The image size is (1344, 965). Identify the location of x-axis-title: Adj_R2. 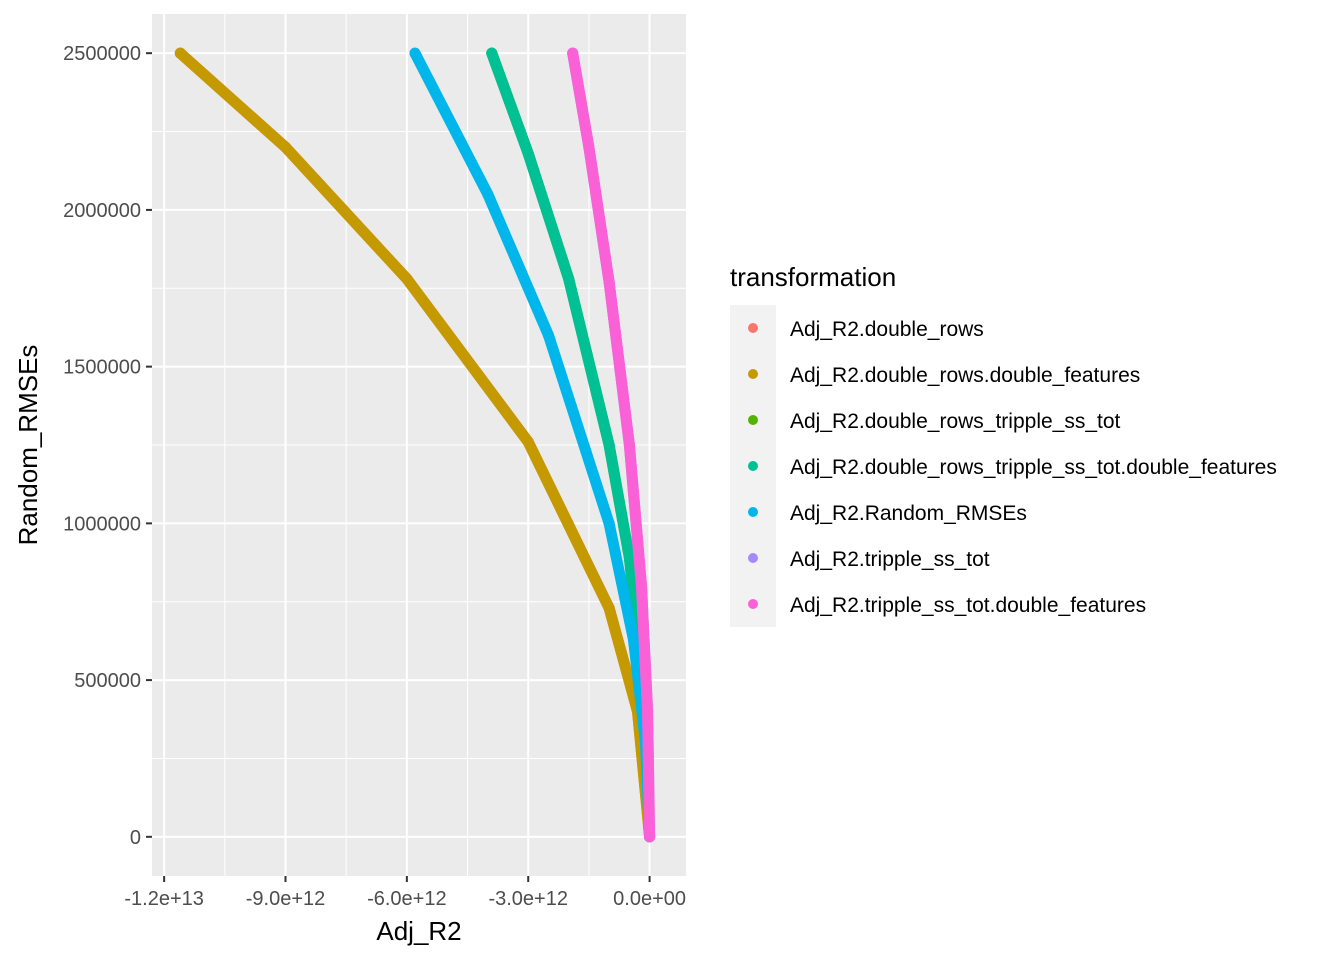
(418, 931).